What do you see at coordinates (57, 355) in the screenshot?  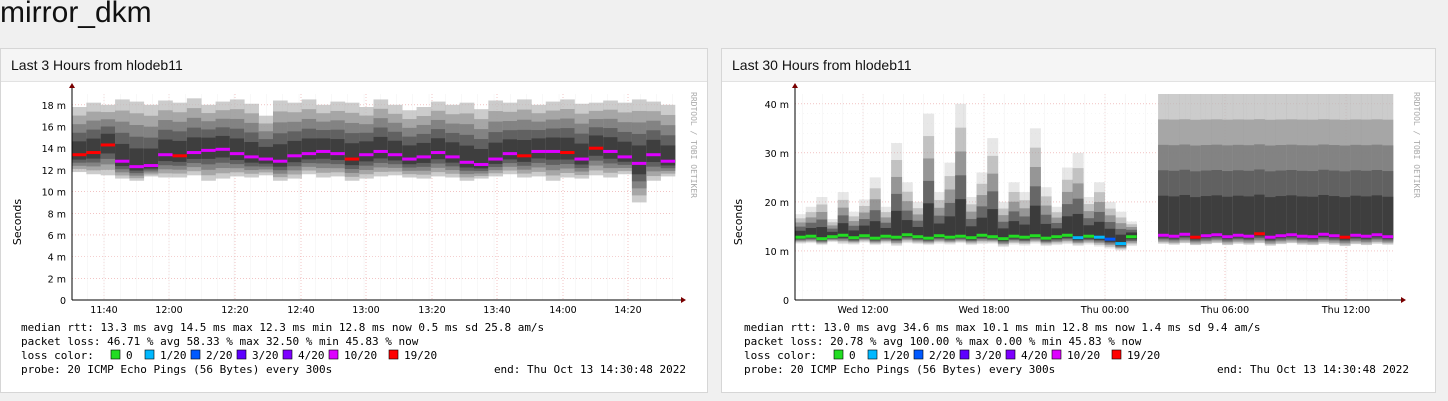 I see `loss-color-label: loss color:` at bounding box center [57, 355].